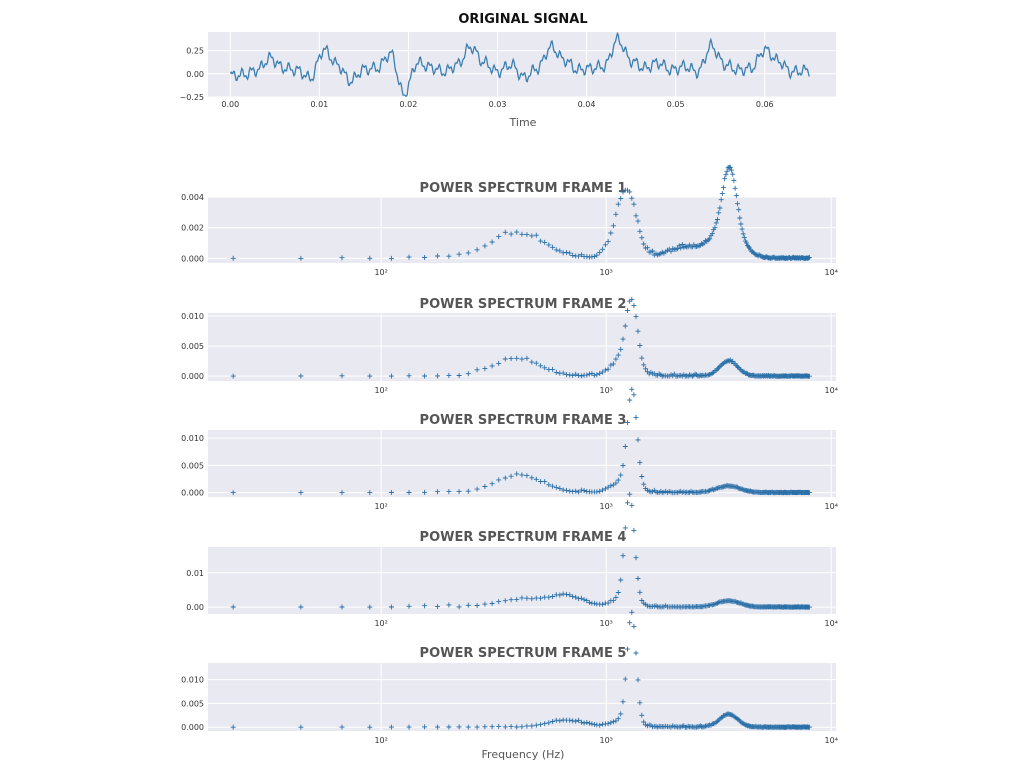 This screenshot has height=768, width=1024. I want to click on spectrum-1-ytick-label: 0.004, so click(192, 197).